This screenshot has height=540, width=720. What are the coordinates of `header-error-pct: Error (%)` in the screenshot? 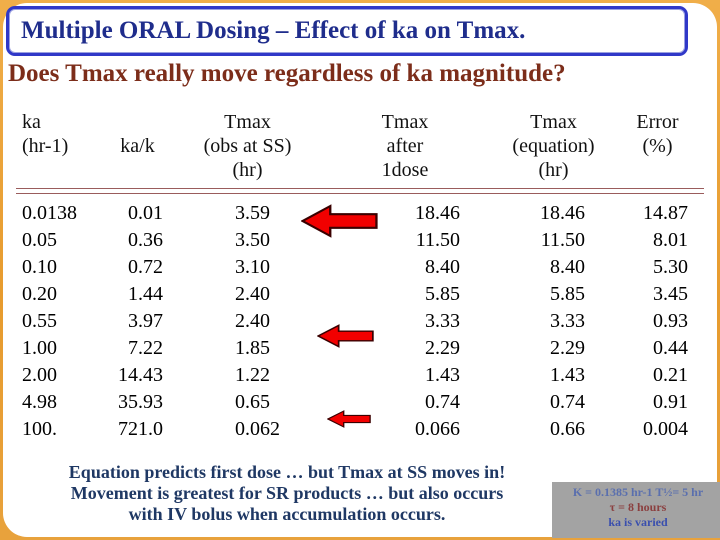 It's located at (657, 134).